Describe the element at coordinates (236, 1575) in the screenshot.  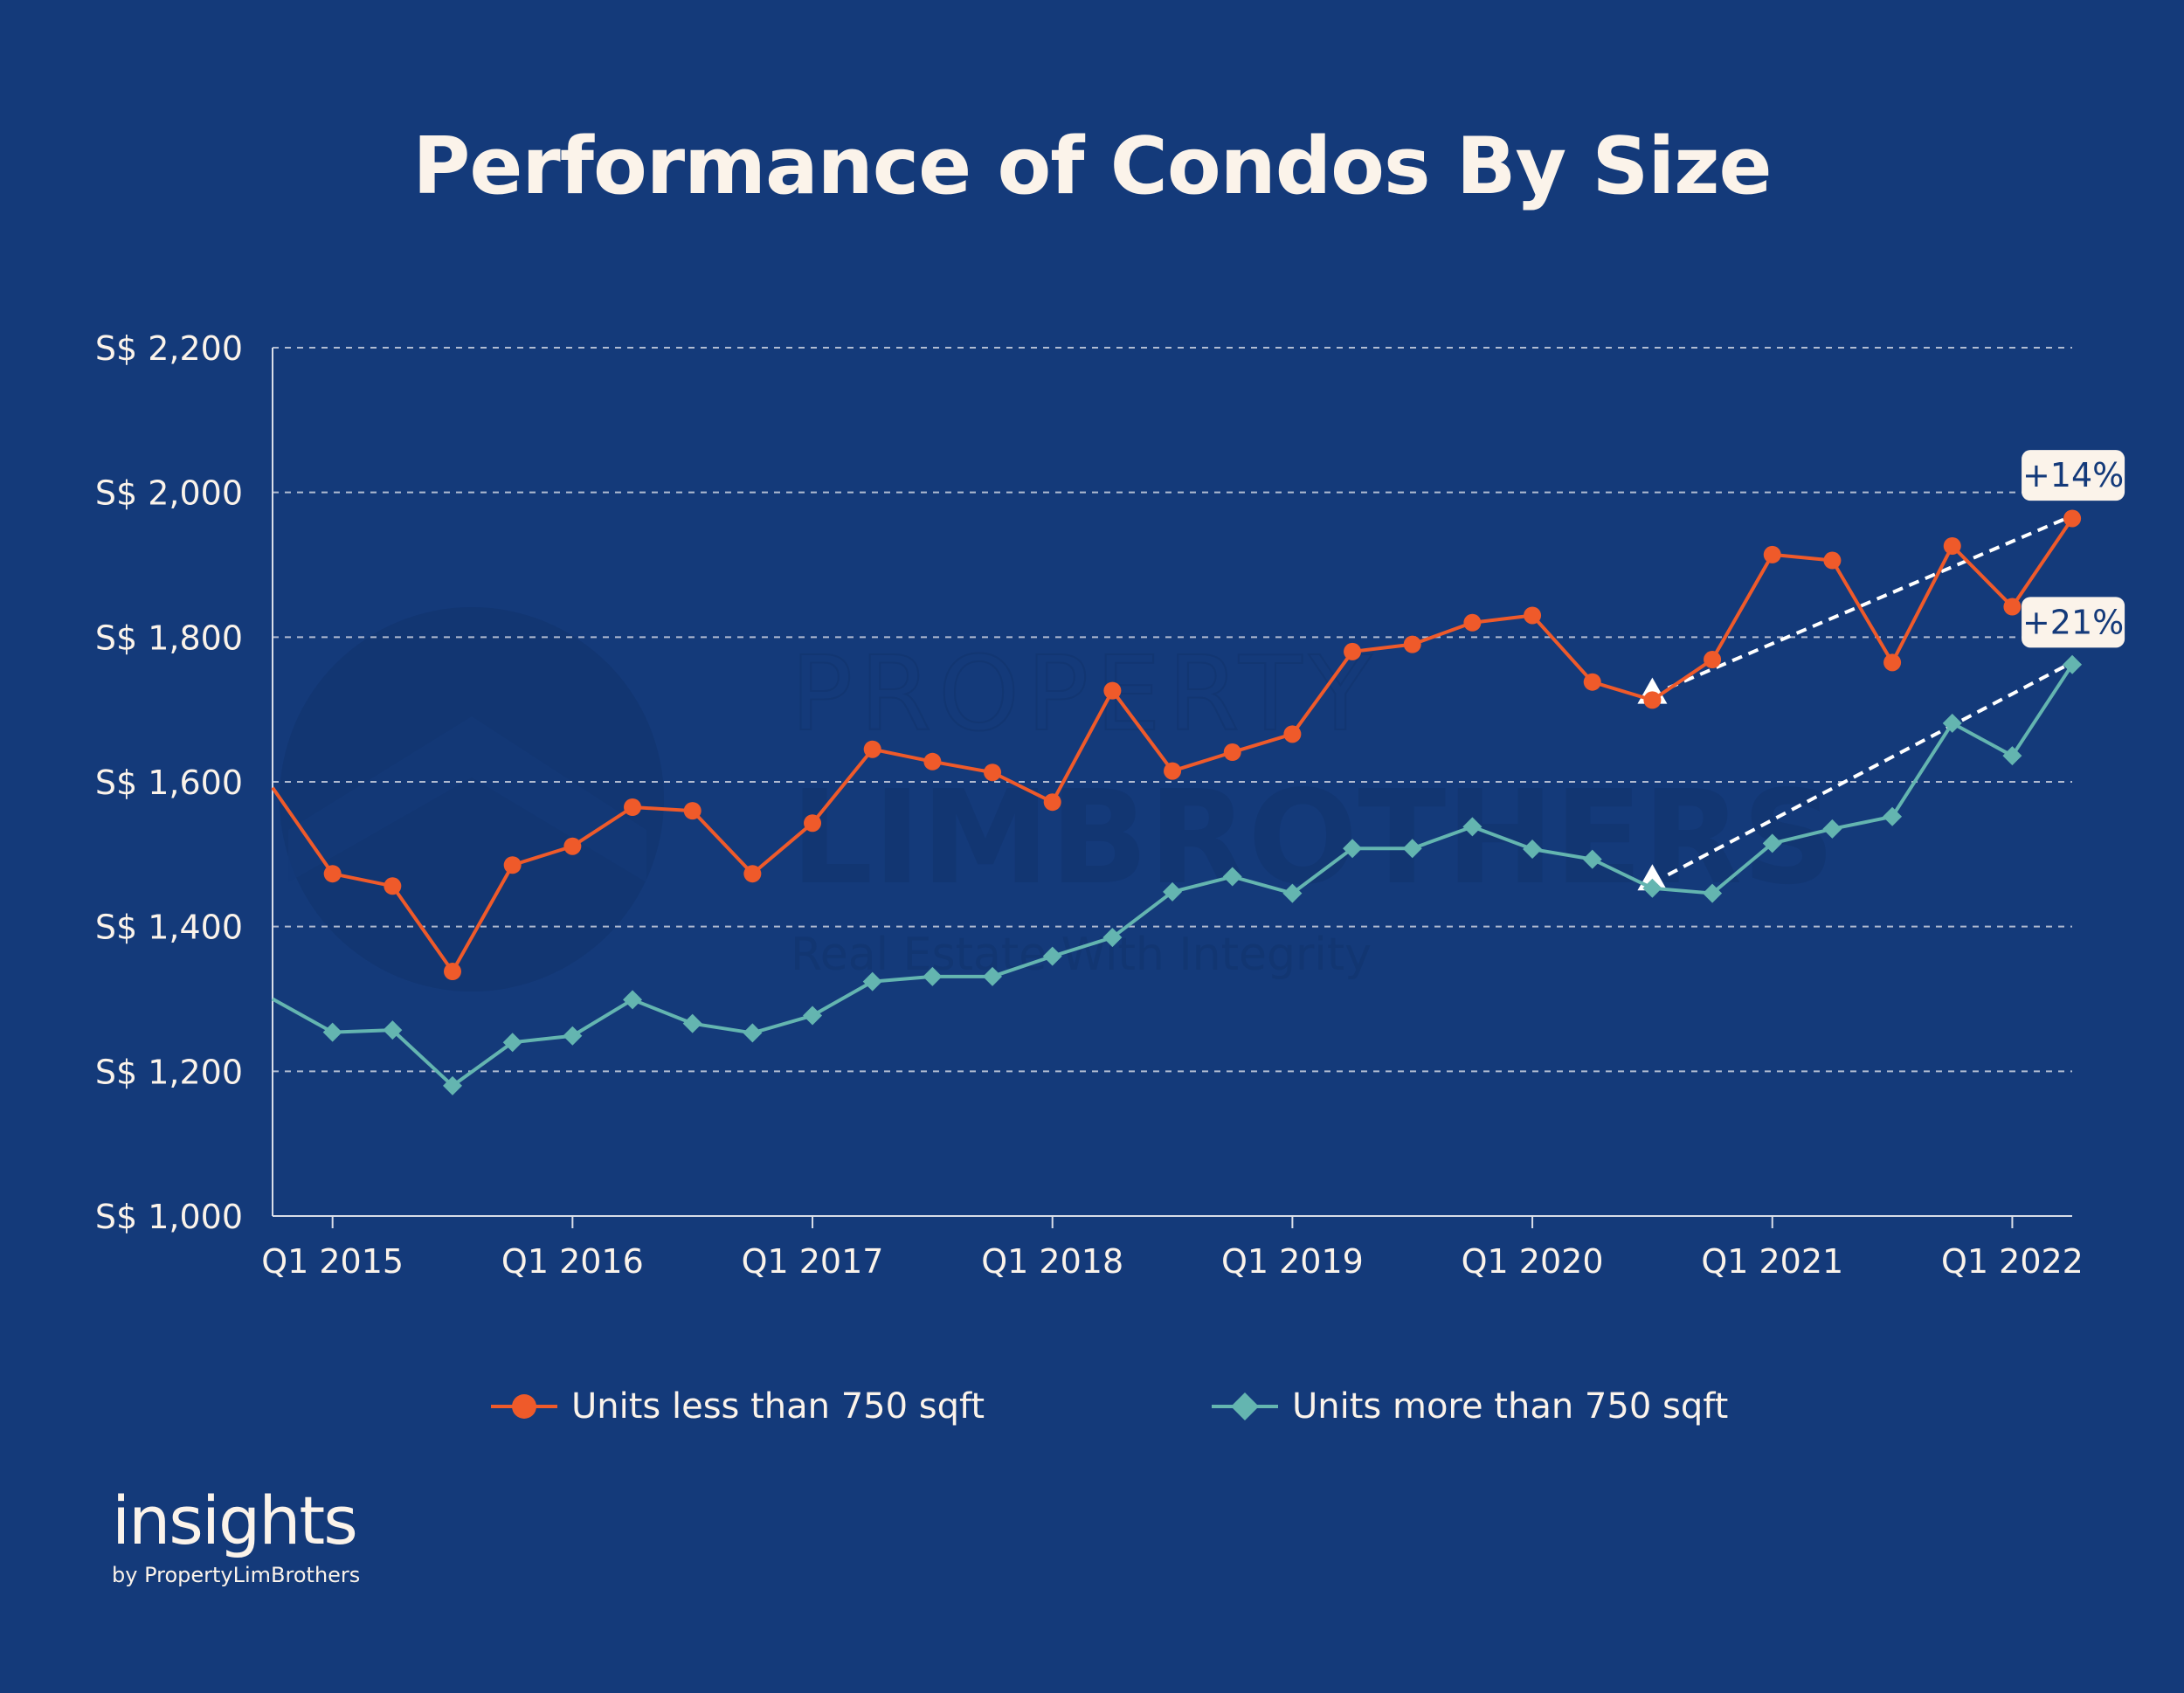
I see `brand-logo-subtitle: by PropertyLimBrothers` at that location.